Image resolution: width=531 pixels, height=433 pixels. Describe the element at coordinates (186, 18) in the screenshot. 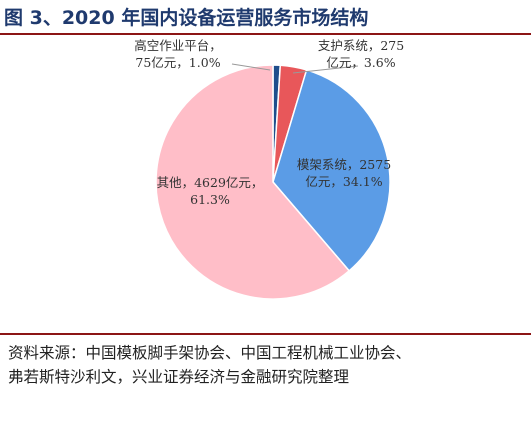

I see `chart-title: 图 3、2020 年国内设备运营服务市场结构` at that location.